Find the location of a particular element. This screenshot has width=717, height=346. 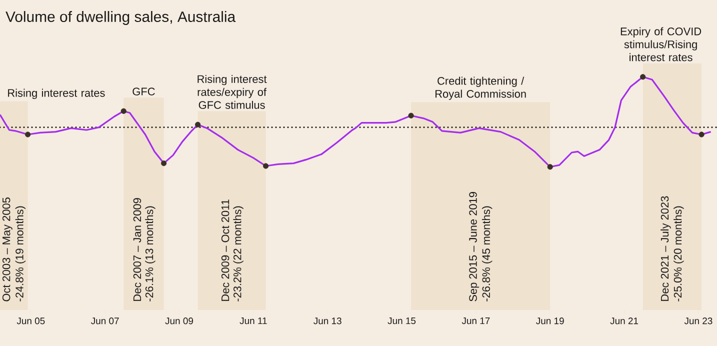

band-label: Rising interest rates is located at coordinates (56, 93).